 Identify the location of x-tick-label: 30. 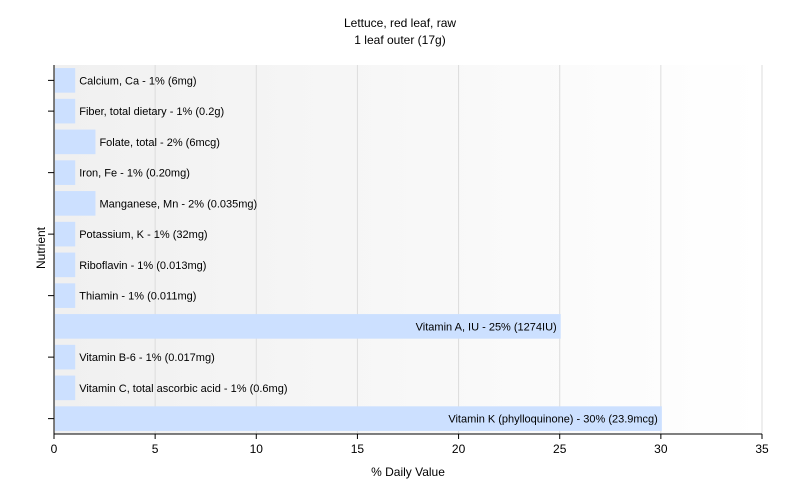
(661, 449).